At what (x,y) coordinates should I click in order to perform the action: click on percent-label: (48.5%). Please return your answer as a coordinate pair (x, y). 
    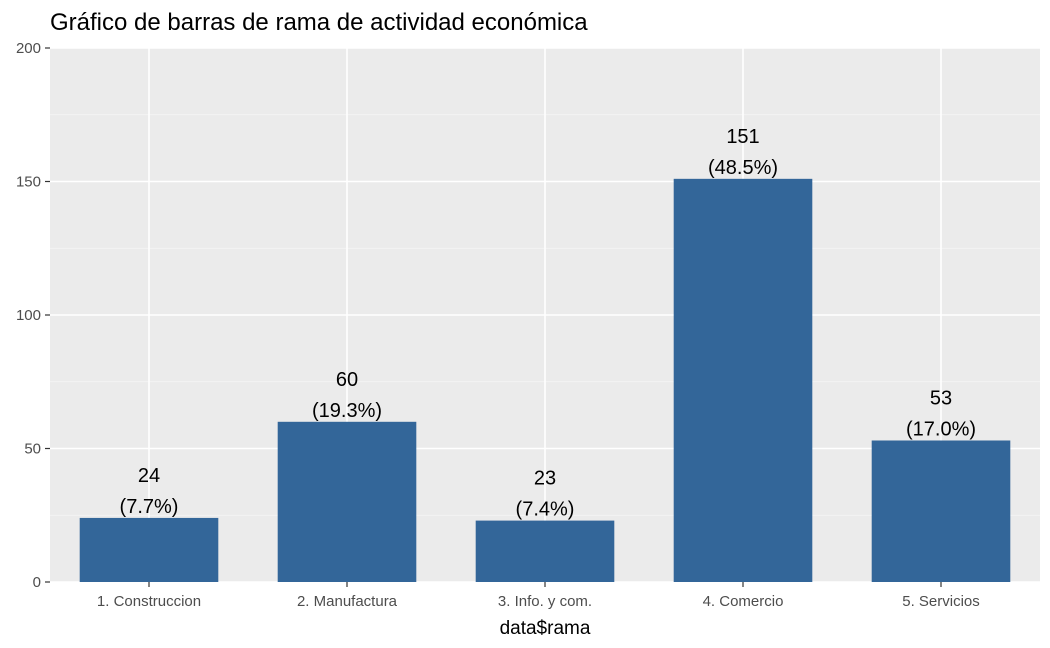
    Looking at the image, I should click on (743, 168).